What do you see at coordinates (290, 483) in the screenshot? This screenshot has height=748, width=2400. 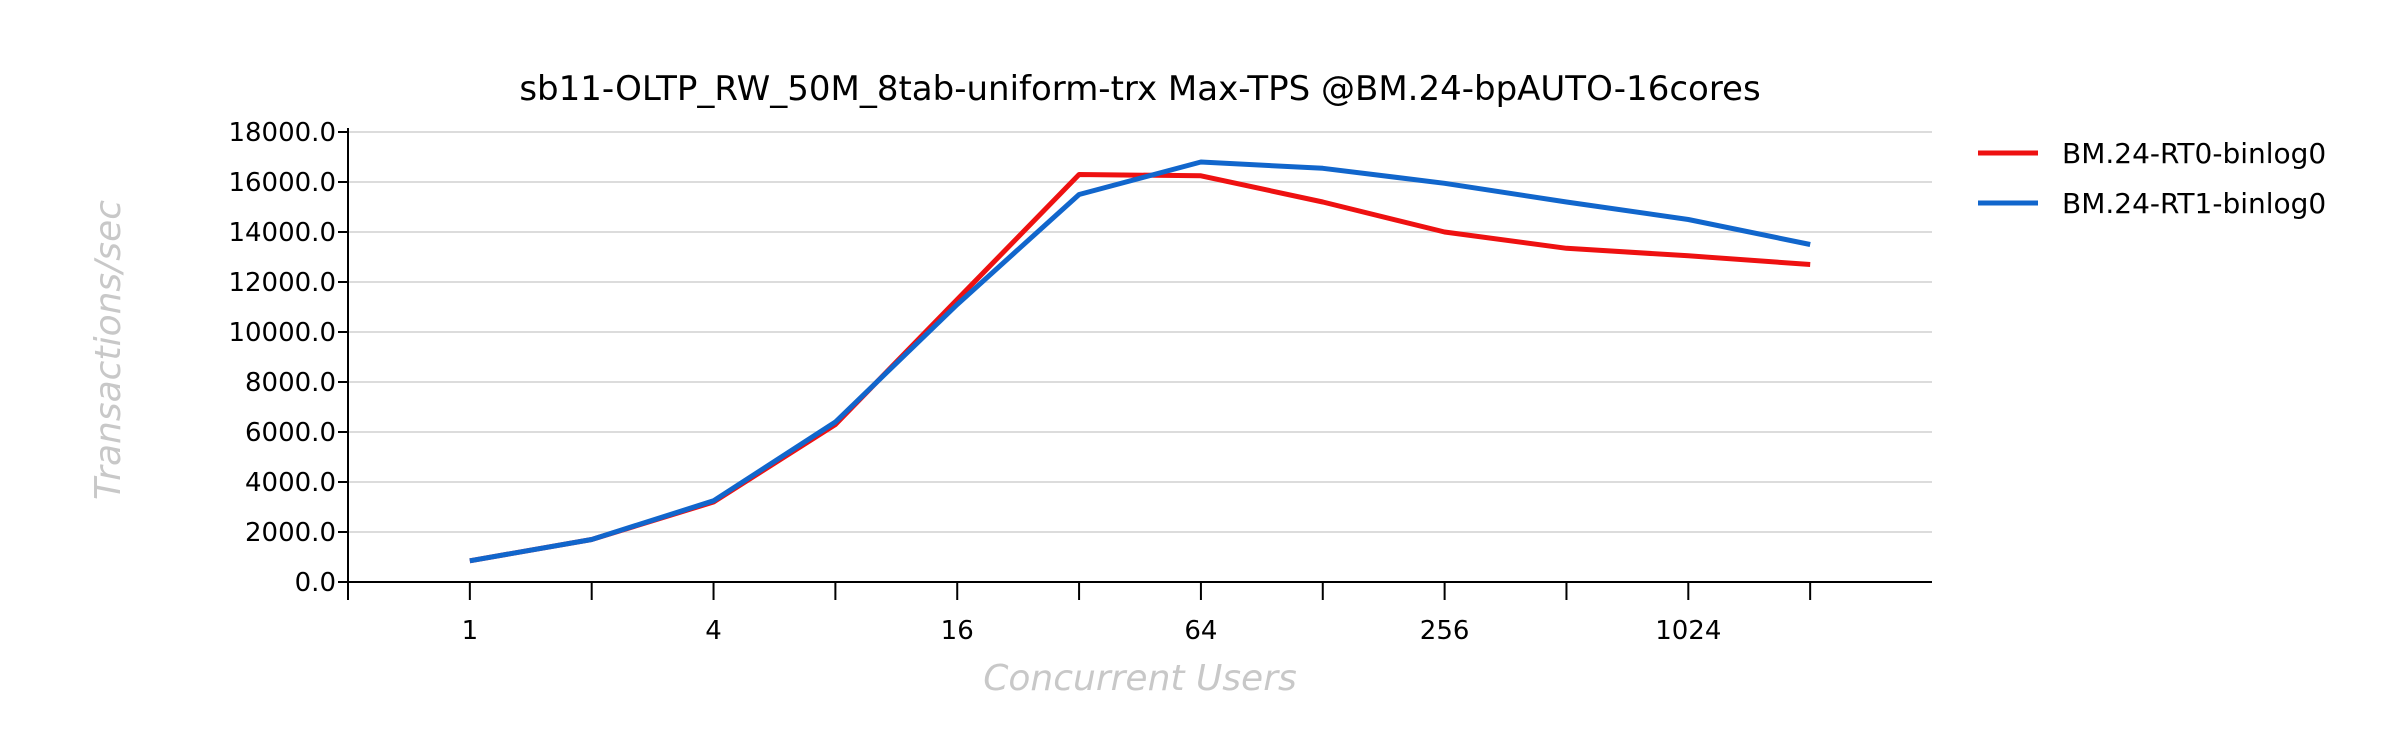 I see `y-tick-label: 4000.0` at bounding box center [290, 483].